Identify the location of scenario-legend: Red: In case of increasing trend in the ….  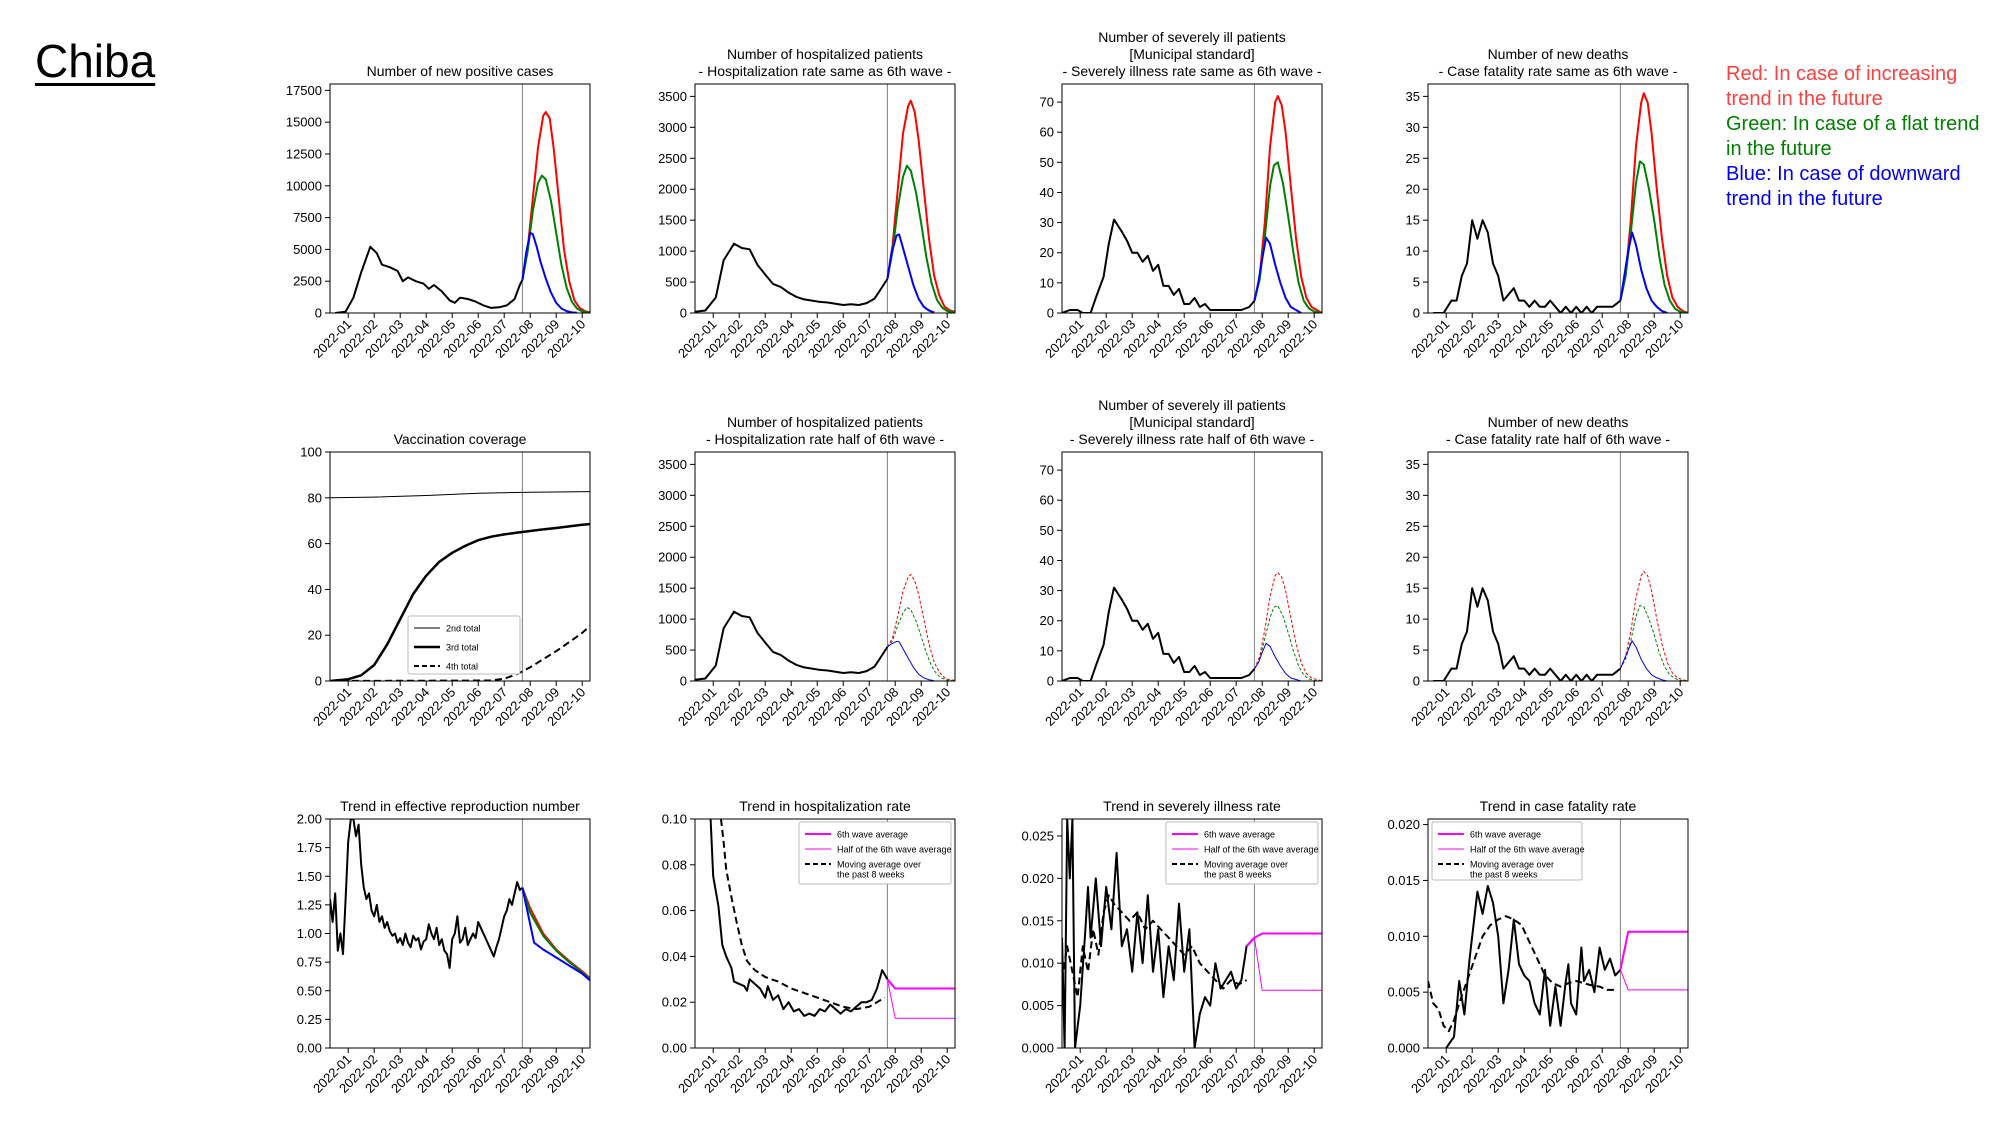
(1861, 137).